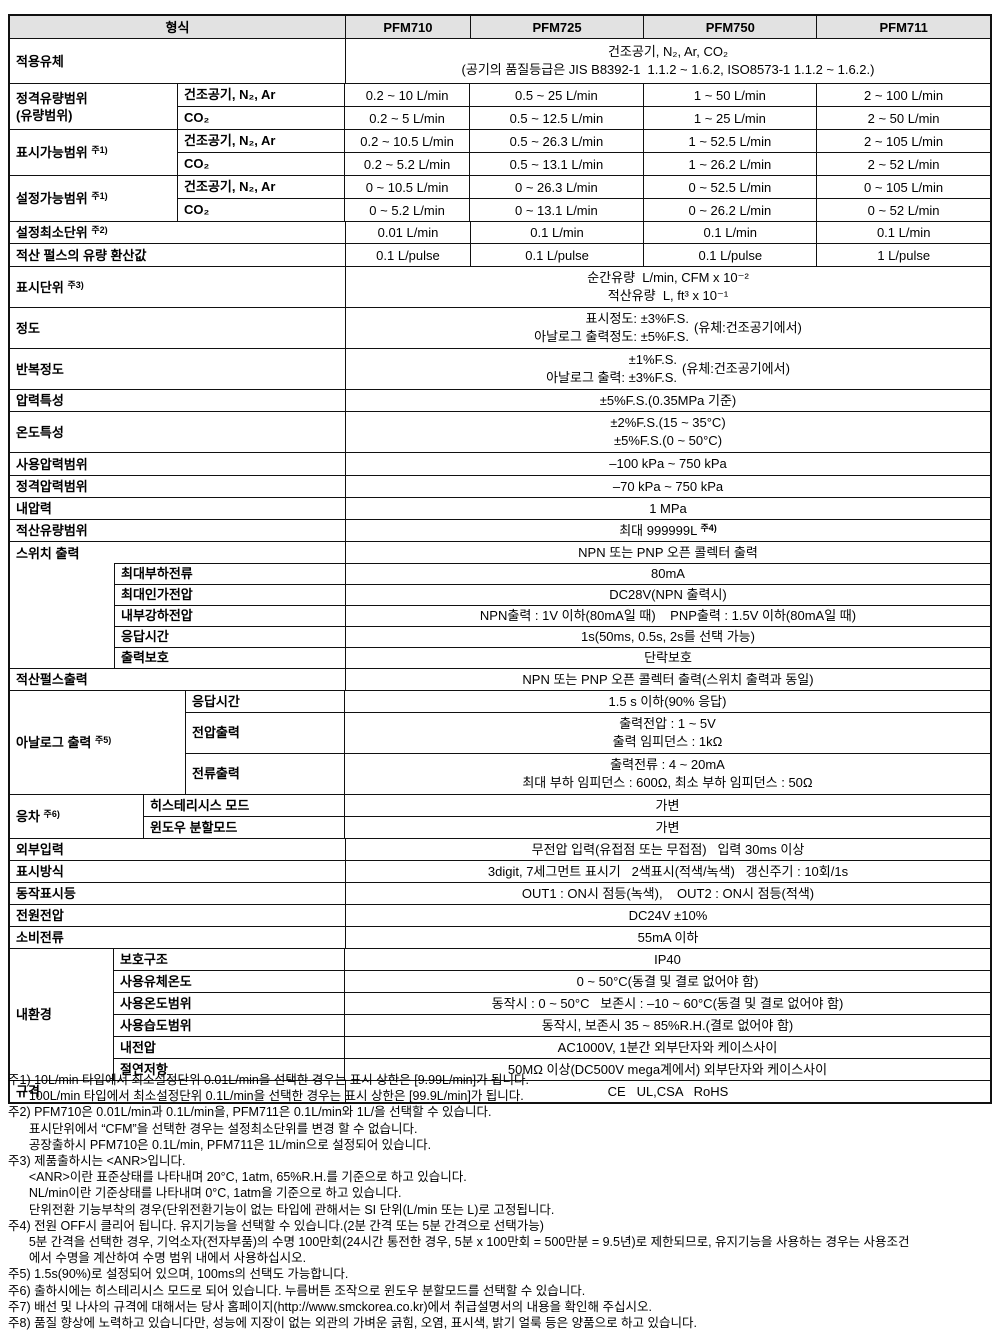  What do you see at coordinates (75, 284) in the screenshot?
I see `footnote-ref: 주3)` at bounding box center [75, 284].